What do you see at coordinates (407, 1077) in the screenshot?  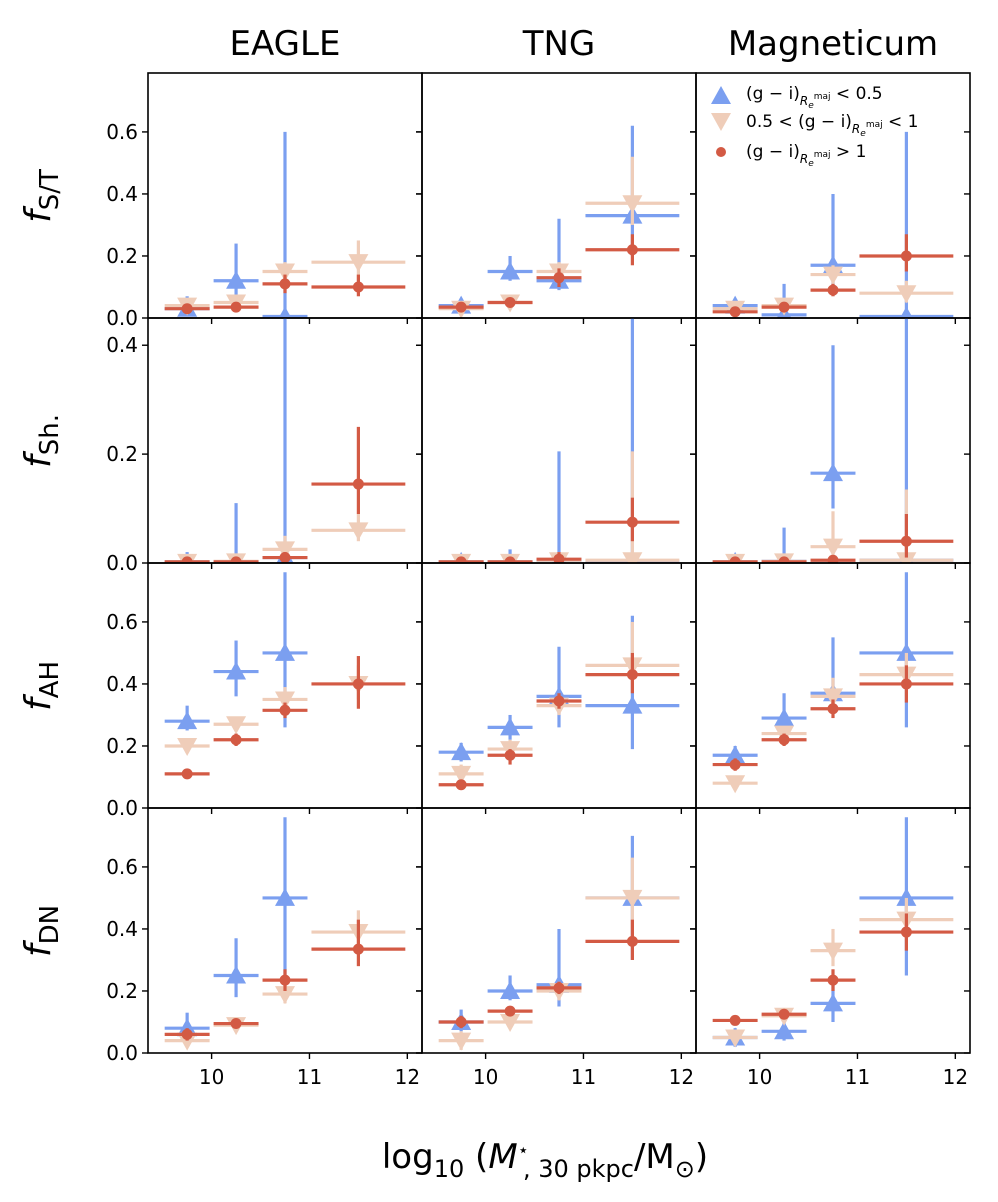 I see `xtick-label-eagle: 12` at bounding box center [407, 1077].